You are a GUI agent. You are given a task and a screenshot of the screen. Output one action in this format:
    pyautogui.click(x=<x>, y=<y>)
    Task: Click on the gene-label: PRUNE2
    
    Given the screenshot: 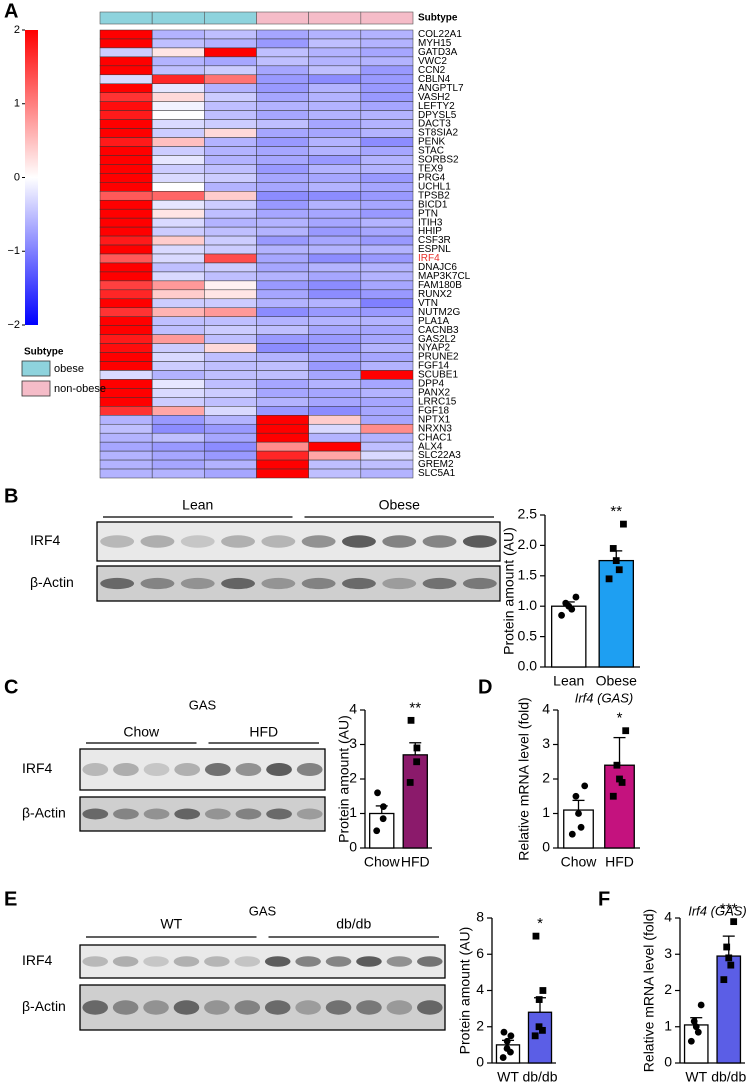 What is the action you would take?
    pyautogui.click(x=438, y=357)
    